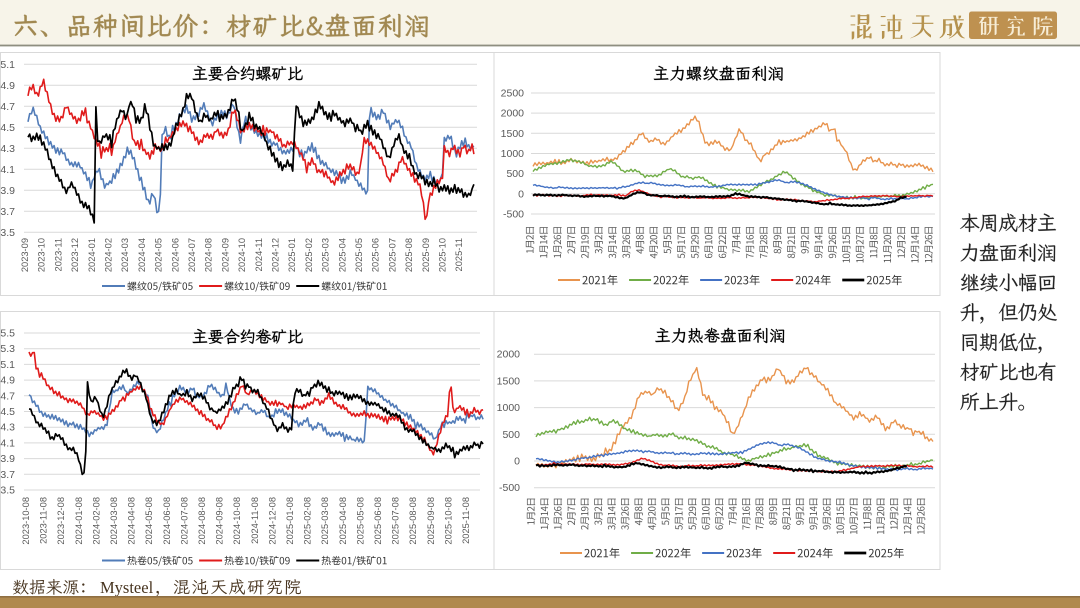 The height and width of the screenshot is (608, 1080). I want to click on svg-text: 2024-04, so click(142, 255).